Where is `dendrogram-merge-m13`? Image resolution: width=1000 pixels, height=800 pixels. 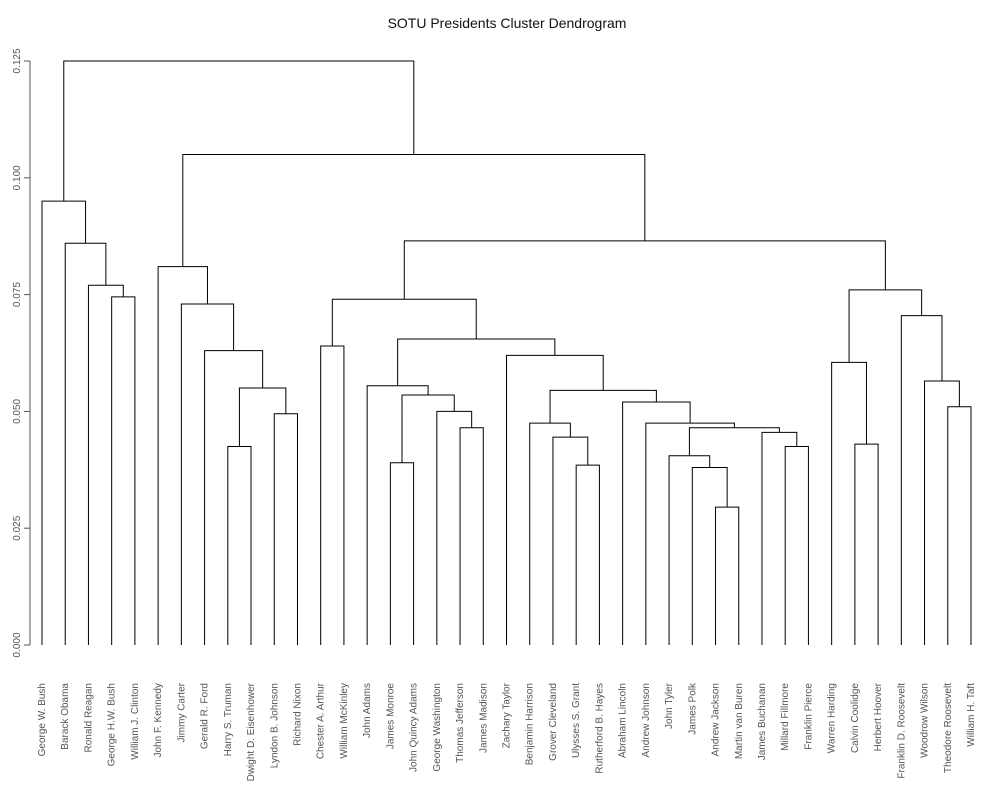
dendrogram-merge-m13 is located at coordinates (471, 536).